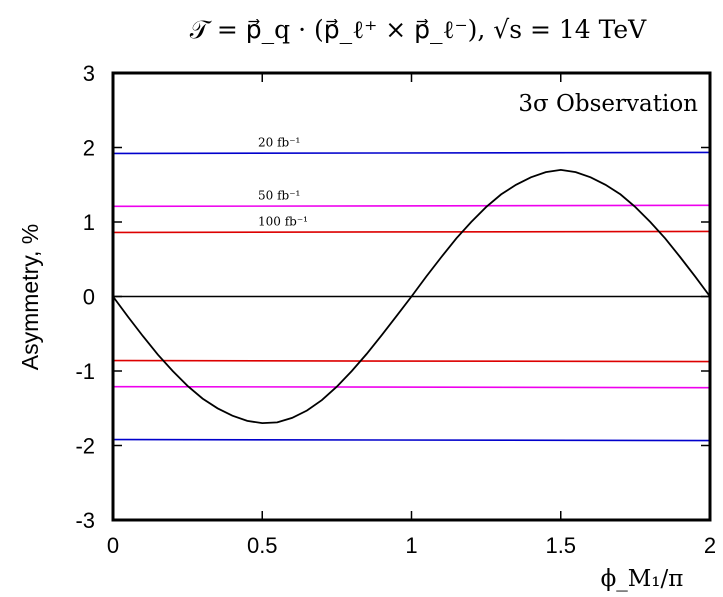 Image resolution: width=723 pixels, height=597 pixels. Describe the element at coordinates (89, 222) in the screenshot. I see `y-tick-label-2: 1` at that location.